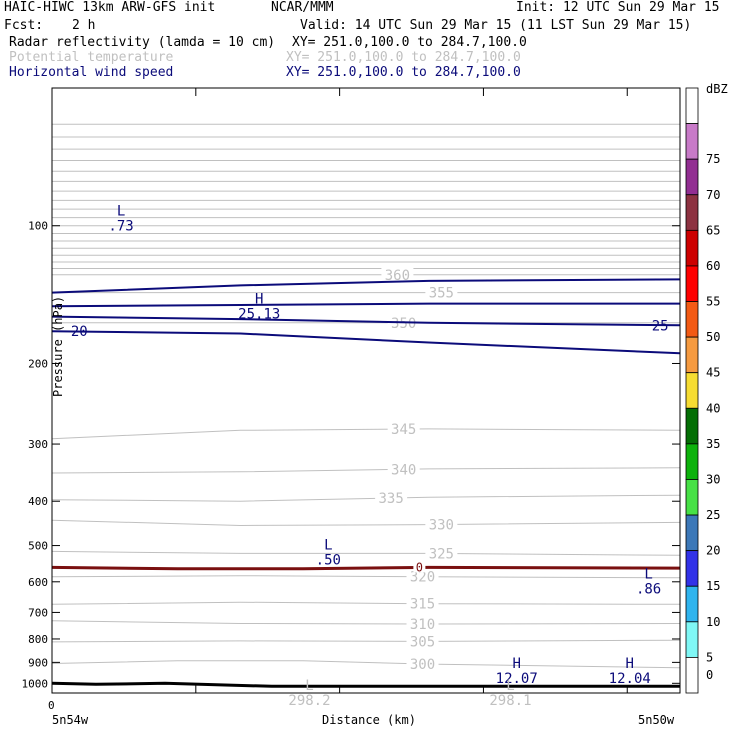 This screenshot has width=740, height=740. Describe the element at coordinates (38, 363) in the screenshot. I see `y-tick-label-200: 200` at that location.